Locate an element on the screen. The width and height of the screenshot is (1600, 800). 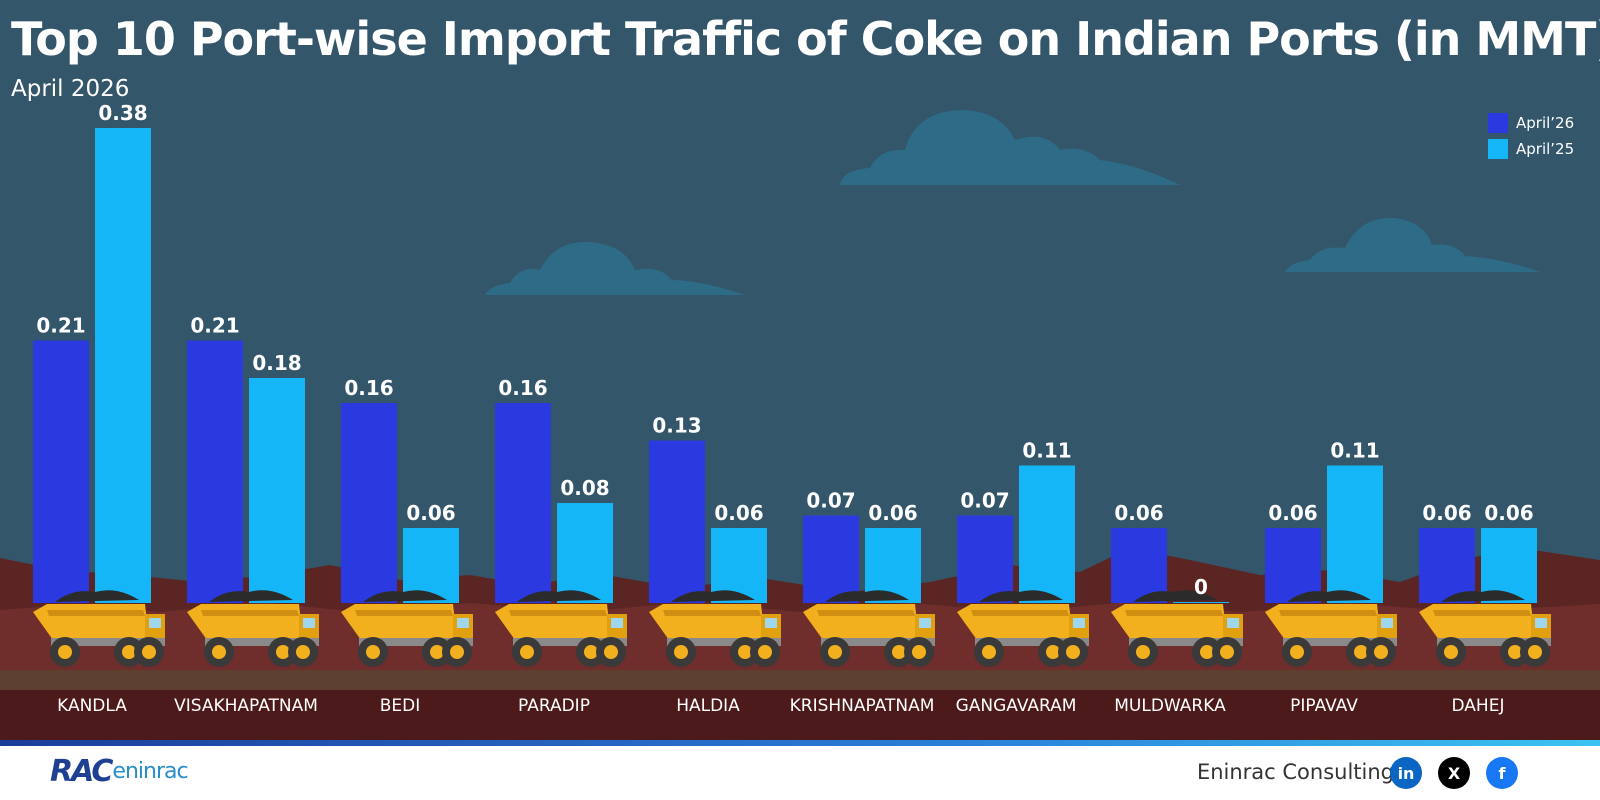
x-icon: X is located at coordinates (1454, 773).